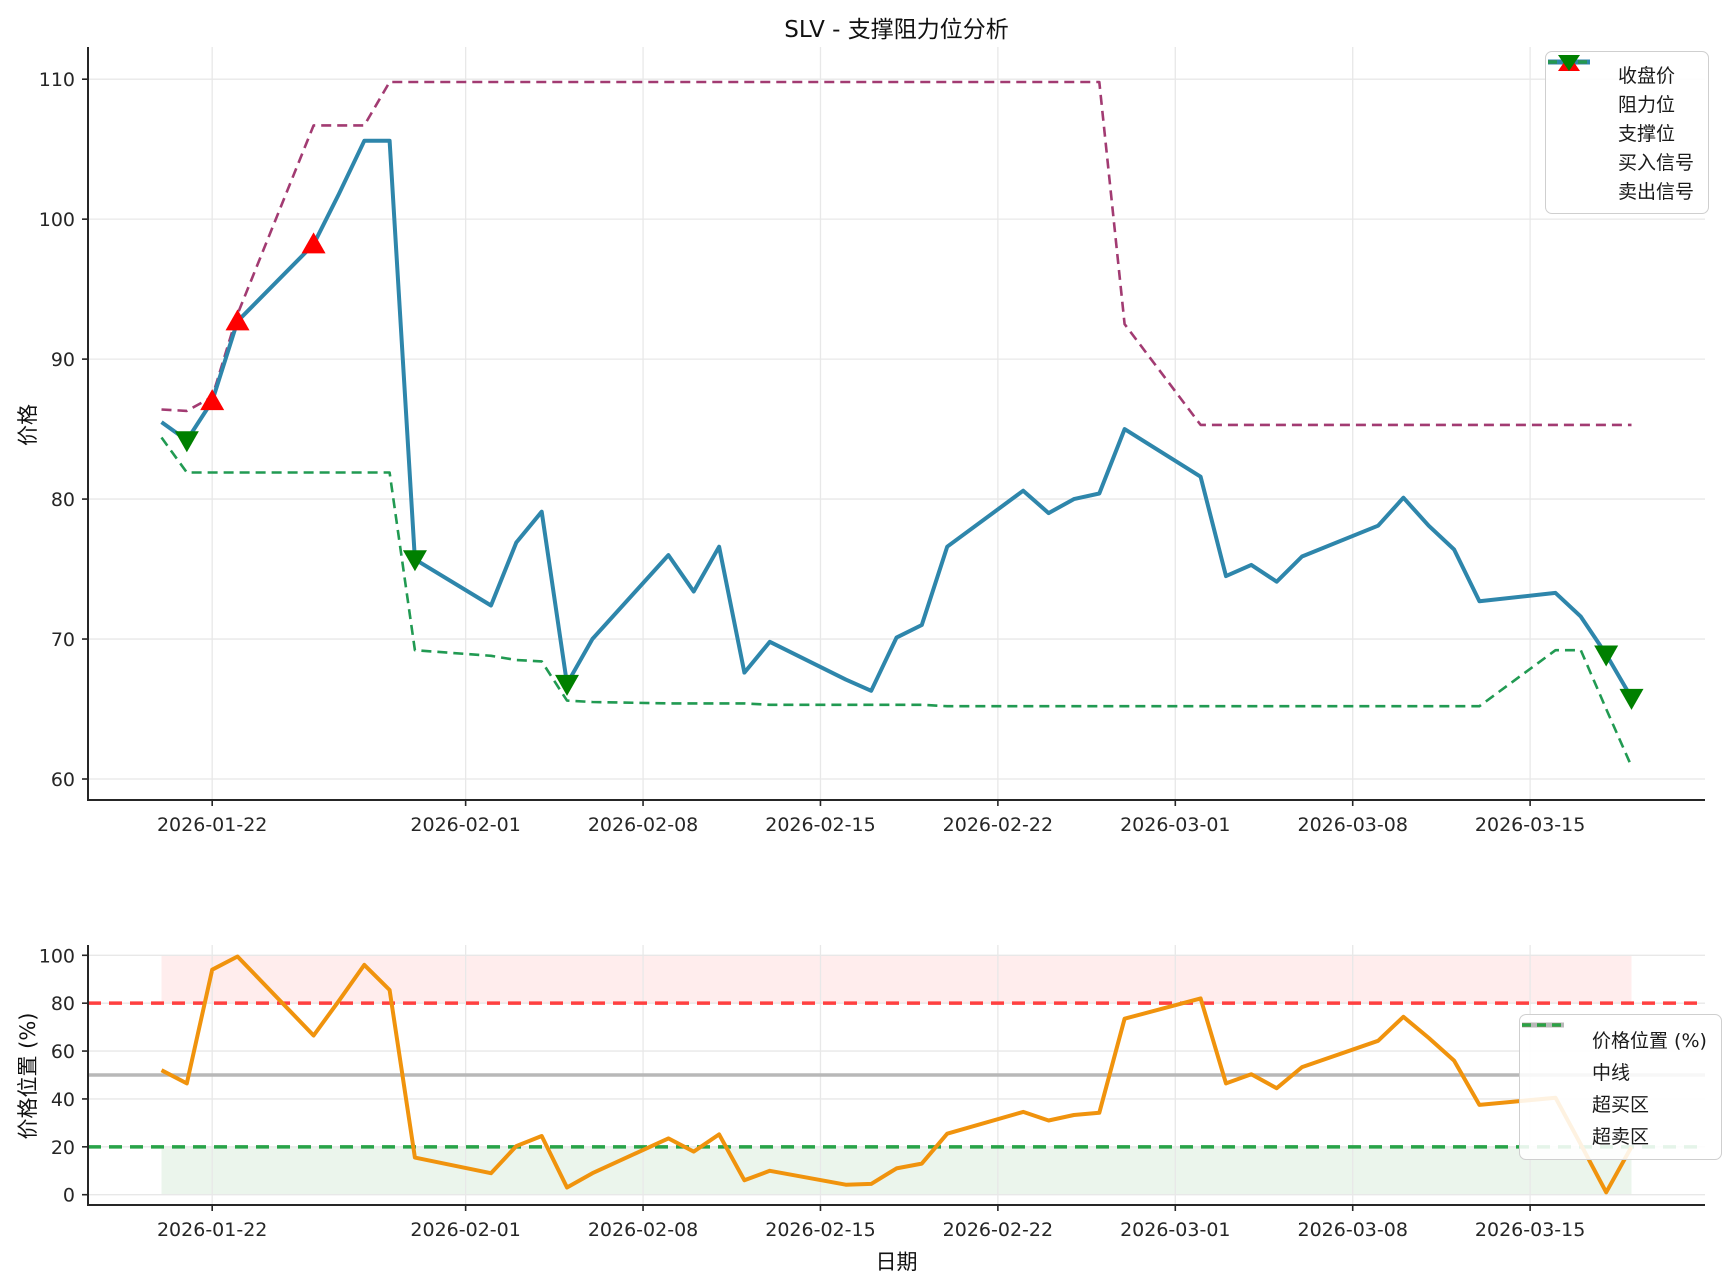  I want to click on overbought-line-swatch, so click(1551, 1068).